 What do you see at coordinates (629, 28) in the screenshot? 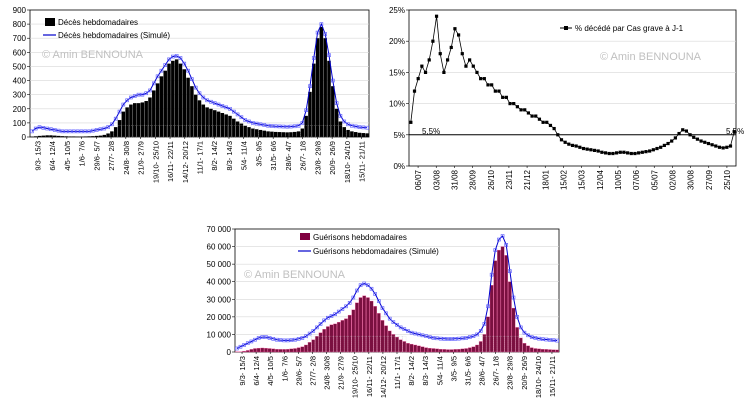
I see `ratio-legend: % décédé par Cas grave à J-1` at bounding box center [629, 28].